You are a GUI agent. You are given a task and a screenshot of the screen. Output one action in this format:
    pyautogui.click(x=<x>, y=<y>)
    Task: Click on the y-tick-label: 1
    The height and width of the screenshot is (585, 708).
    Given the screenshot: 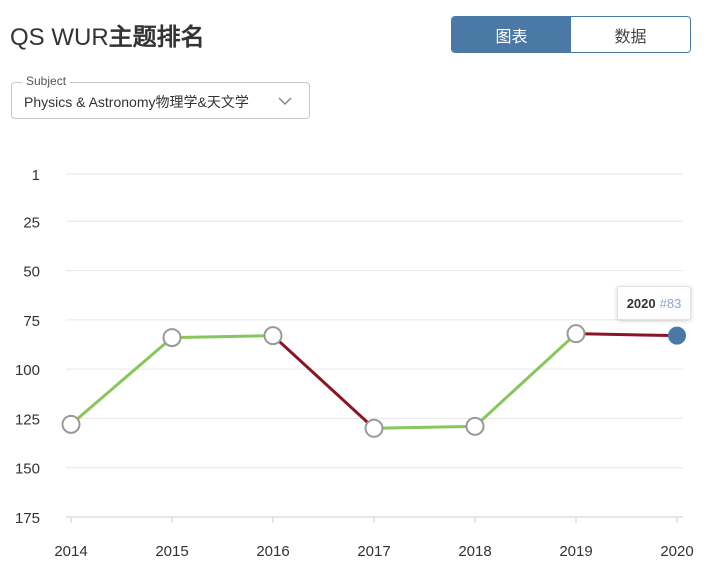 What is the action you would take?
    pyautogui.click(x=36, y=175)
    